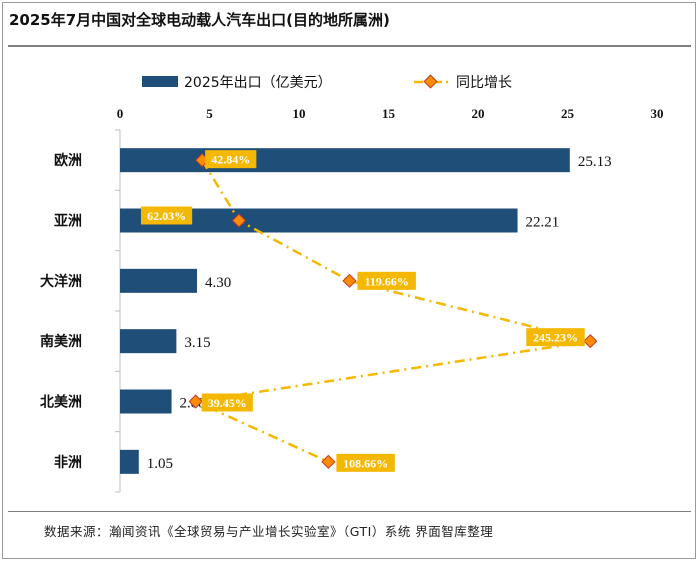 The image size is (700, 563). I want to click on growth-value-label: 119.66%, so click(387, 281).